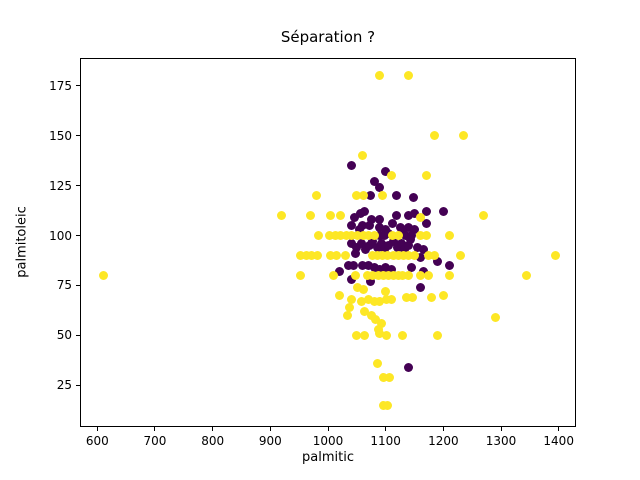 This screenshot has width=640, height=480. What do you see at coordinates (60, 85) in the screenshot?
I see `y-tick-label: 175` at bounding box center [60, 85].